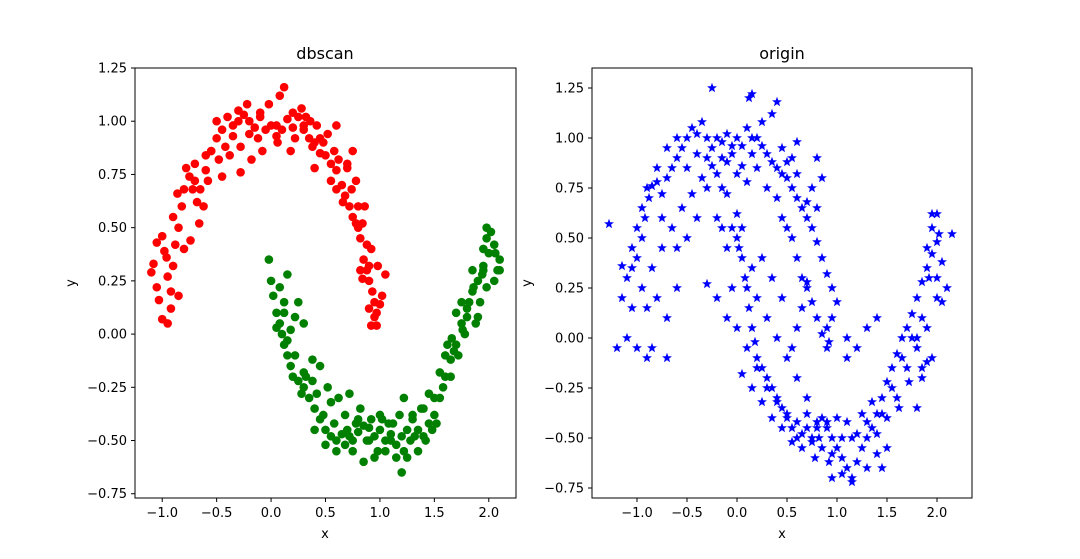  I want to click on origin-x-tick-label: 2.0, so click(937, 513).